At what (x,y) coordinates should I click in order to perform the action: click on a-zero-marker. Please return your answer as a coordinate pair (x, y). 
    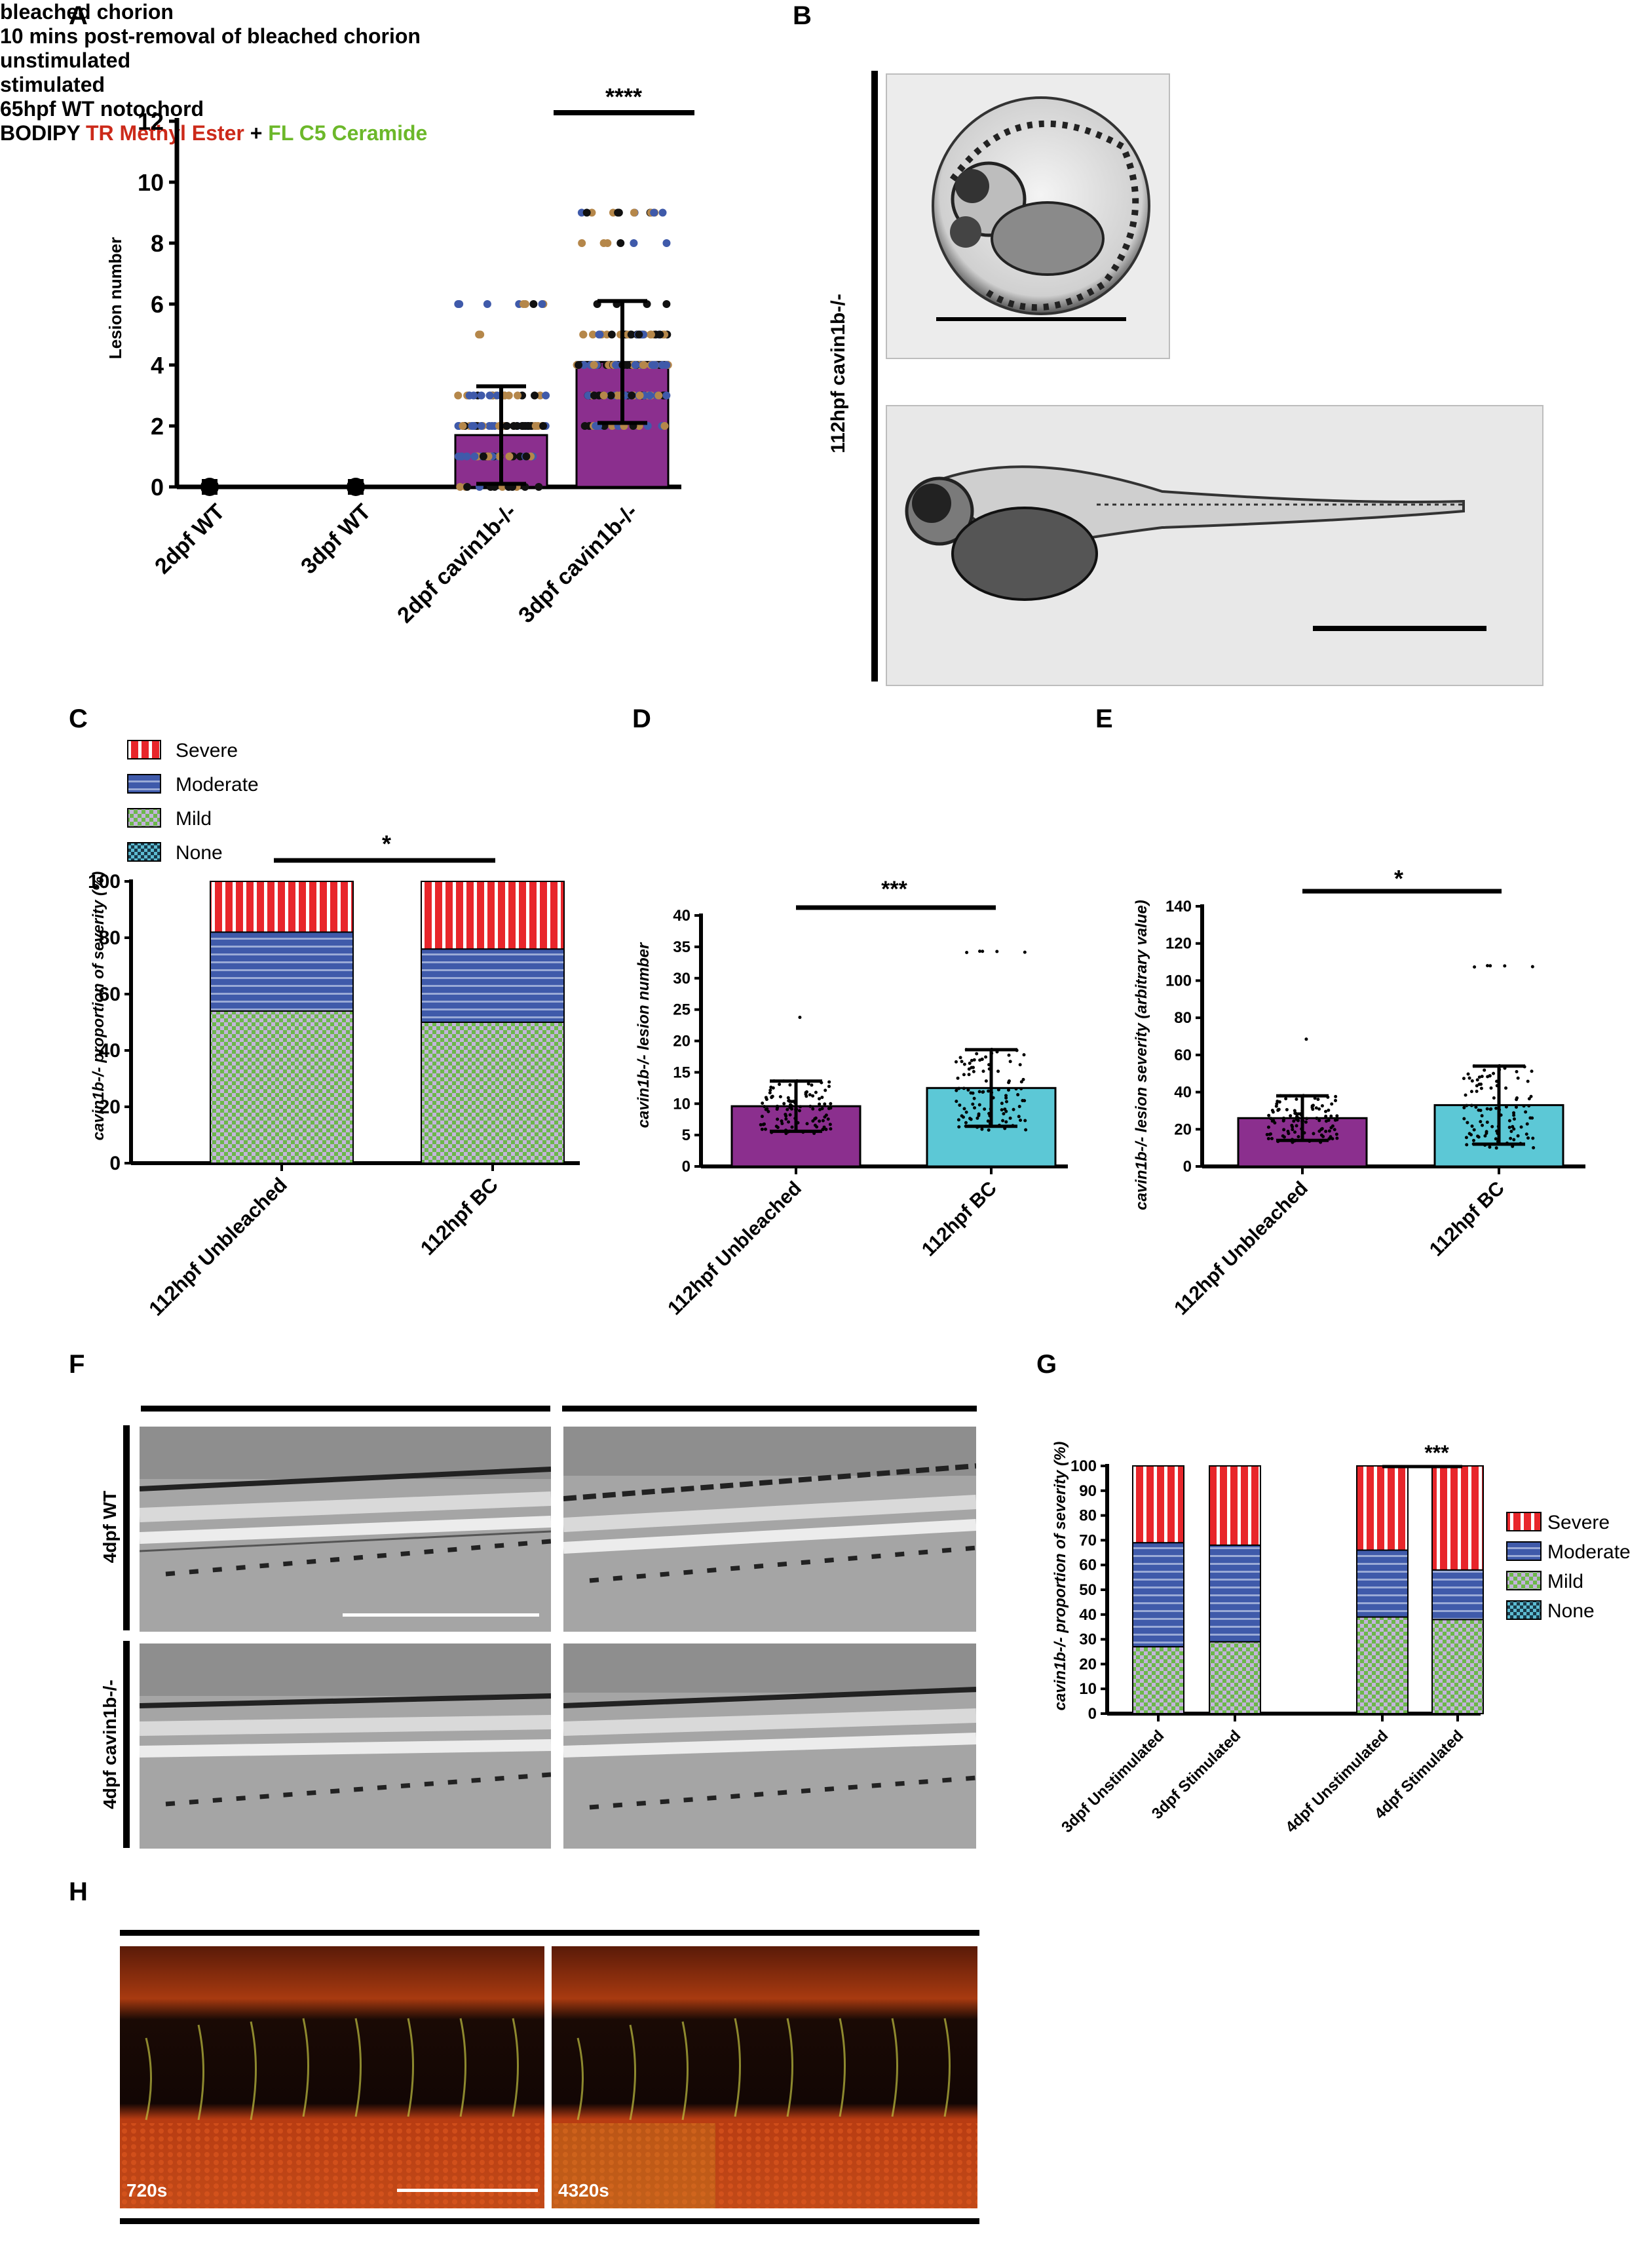
    Looking at the image, I should click on (356, 487).